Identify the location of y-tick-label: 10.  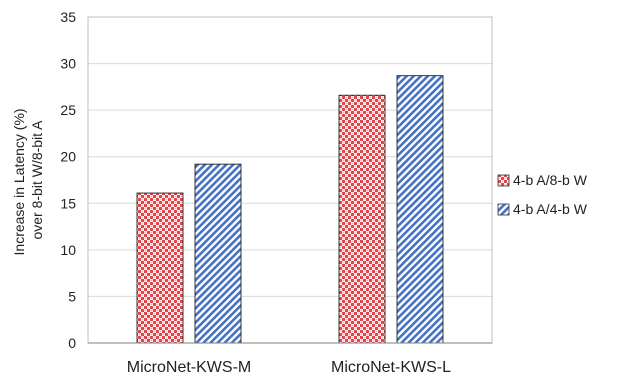
(68, 250).